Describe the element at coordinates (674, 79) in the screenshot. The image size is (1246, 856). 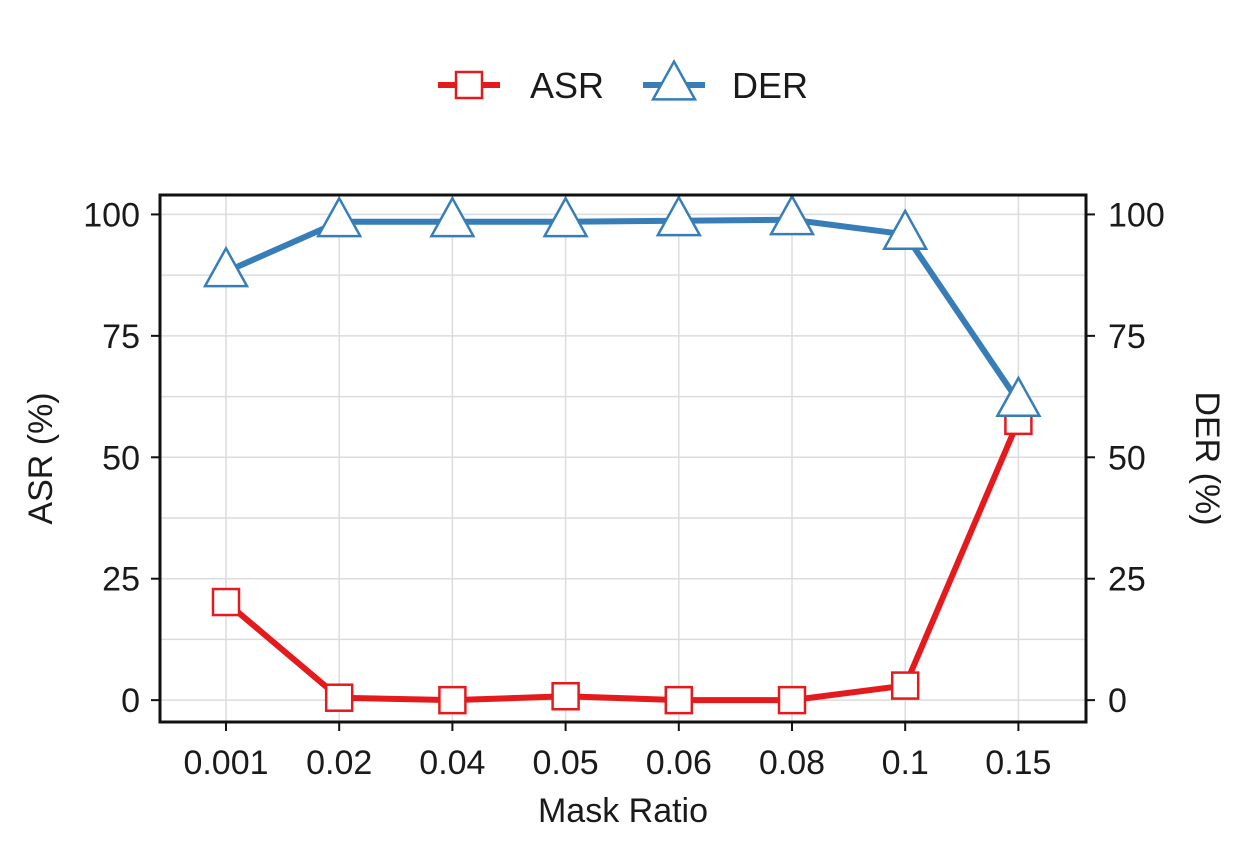
I see `legend-der-marker` at that location.